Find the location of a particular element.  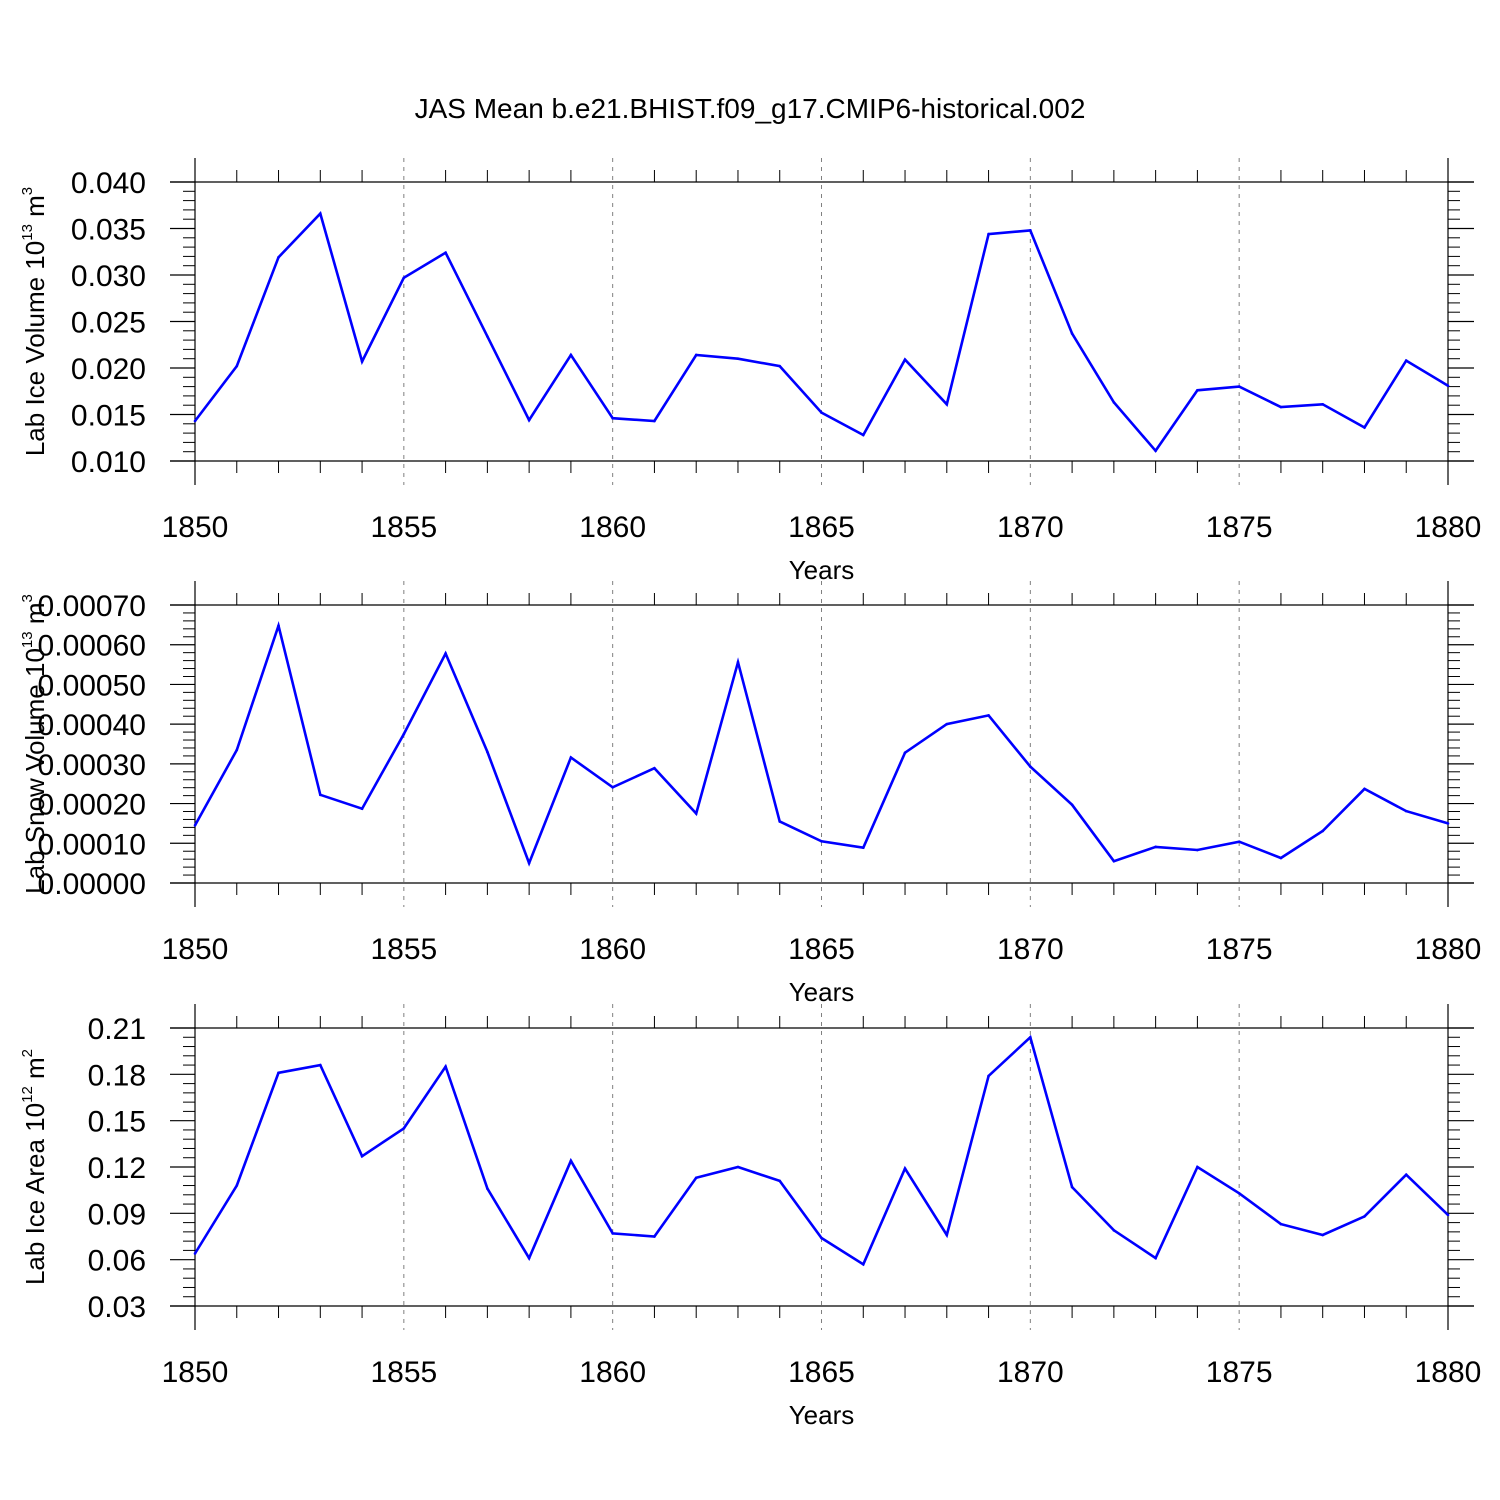

y-label-text: Lab Snow Volume 10 is located at coordinates (35, 771).